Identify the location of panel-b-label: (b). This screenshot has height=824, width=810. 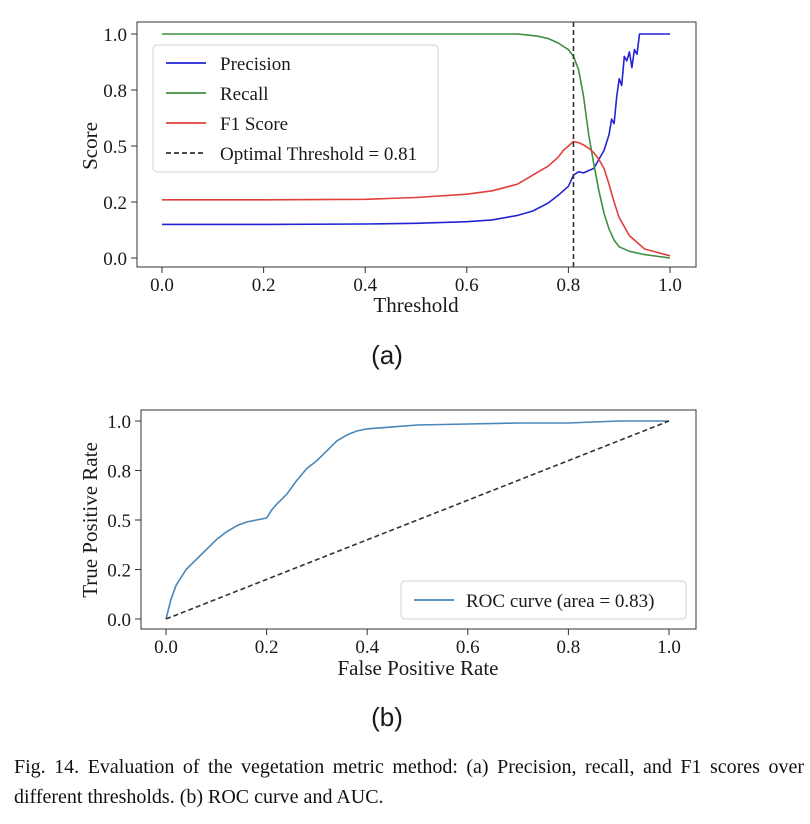
(387, 717).